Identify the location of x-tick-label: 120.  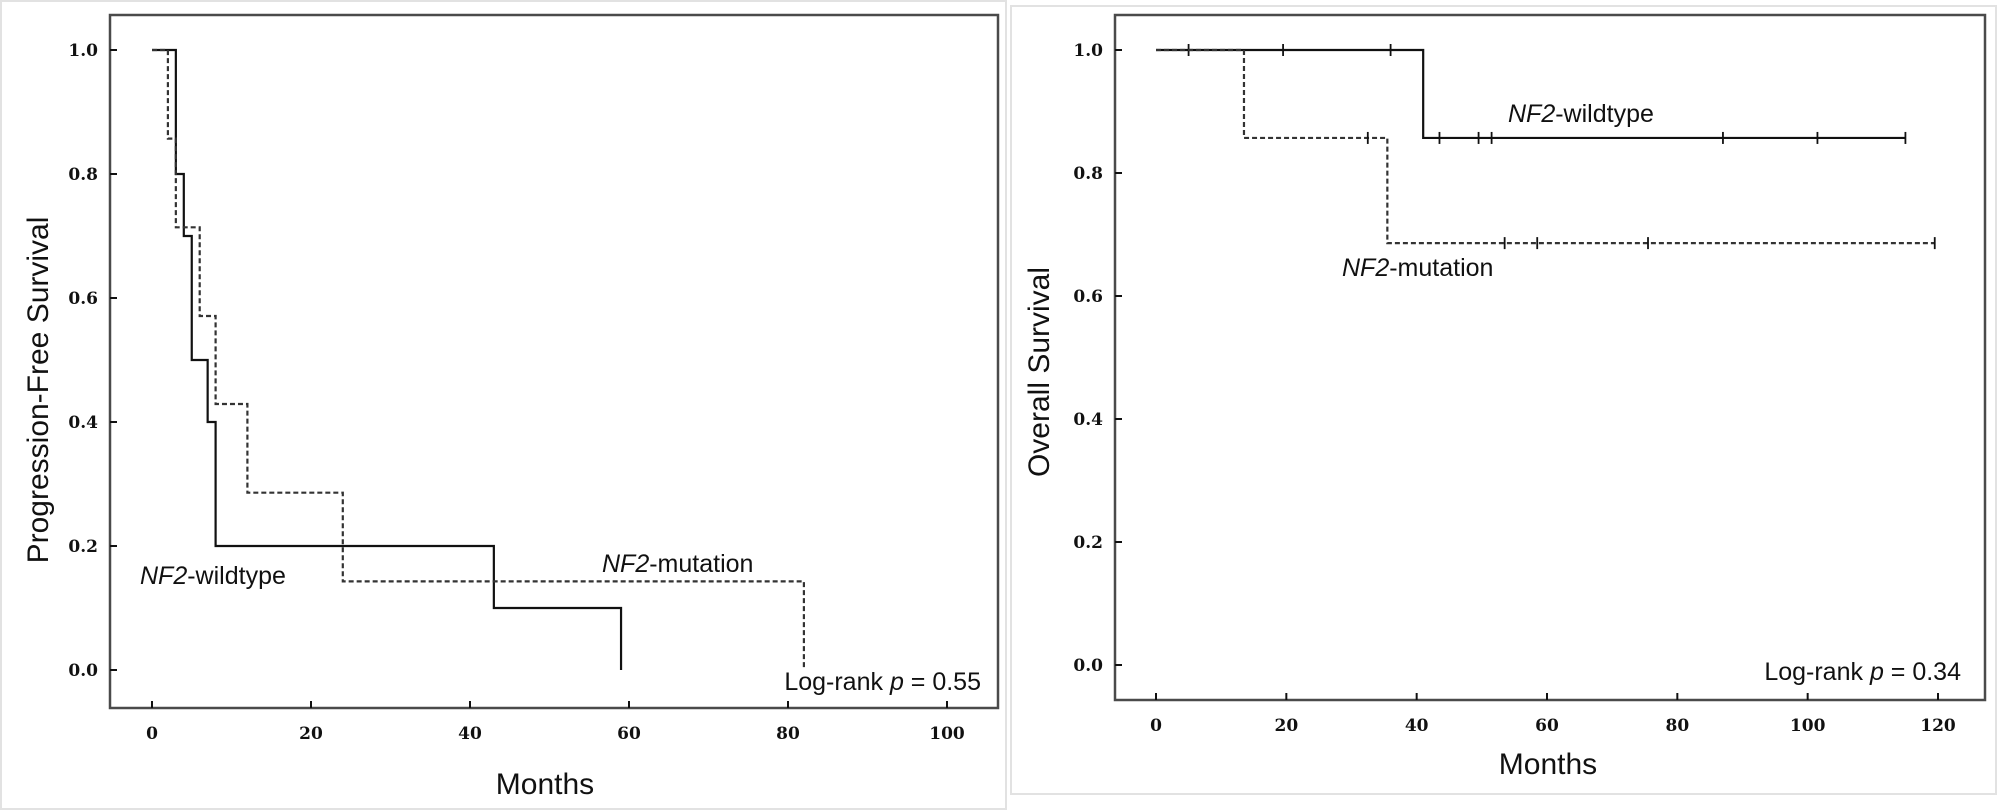
(1938, 726).